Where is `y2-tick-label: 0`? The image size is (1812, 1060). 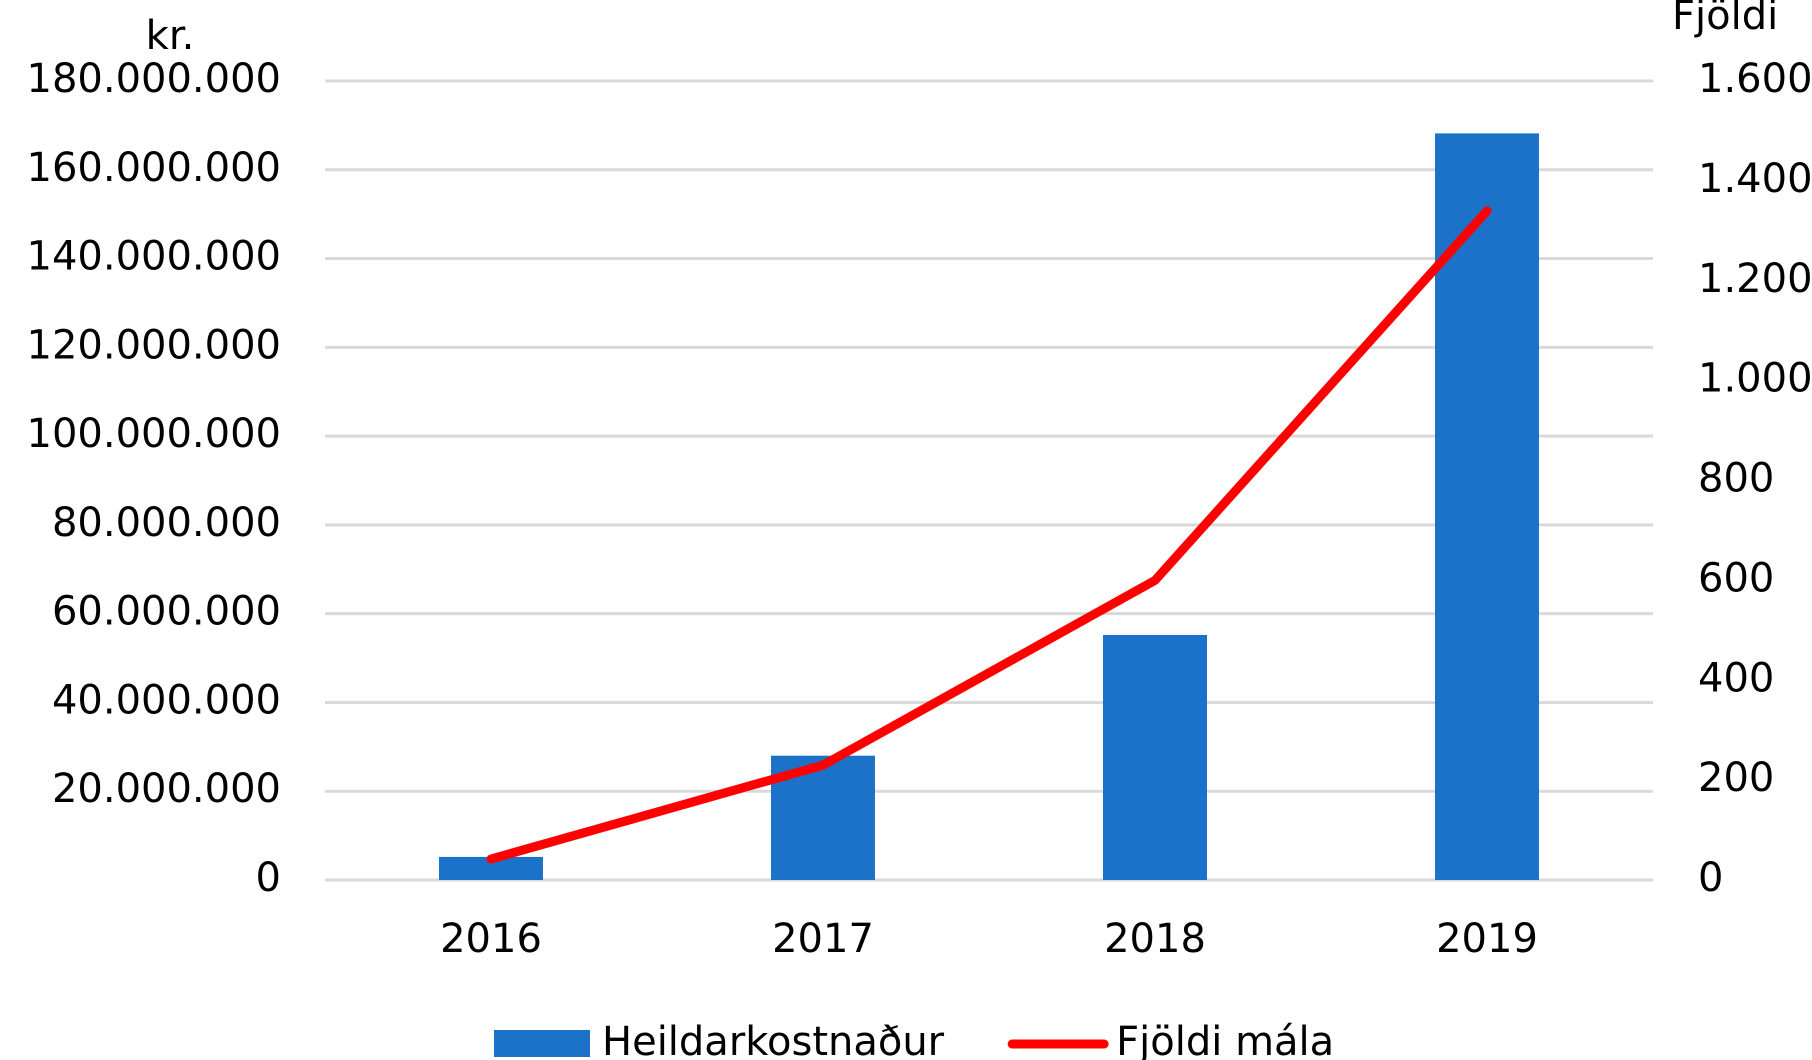 y2-tick-label: 0 is located at coordinates (1710, 878).